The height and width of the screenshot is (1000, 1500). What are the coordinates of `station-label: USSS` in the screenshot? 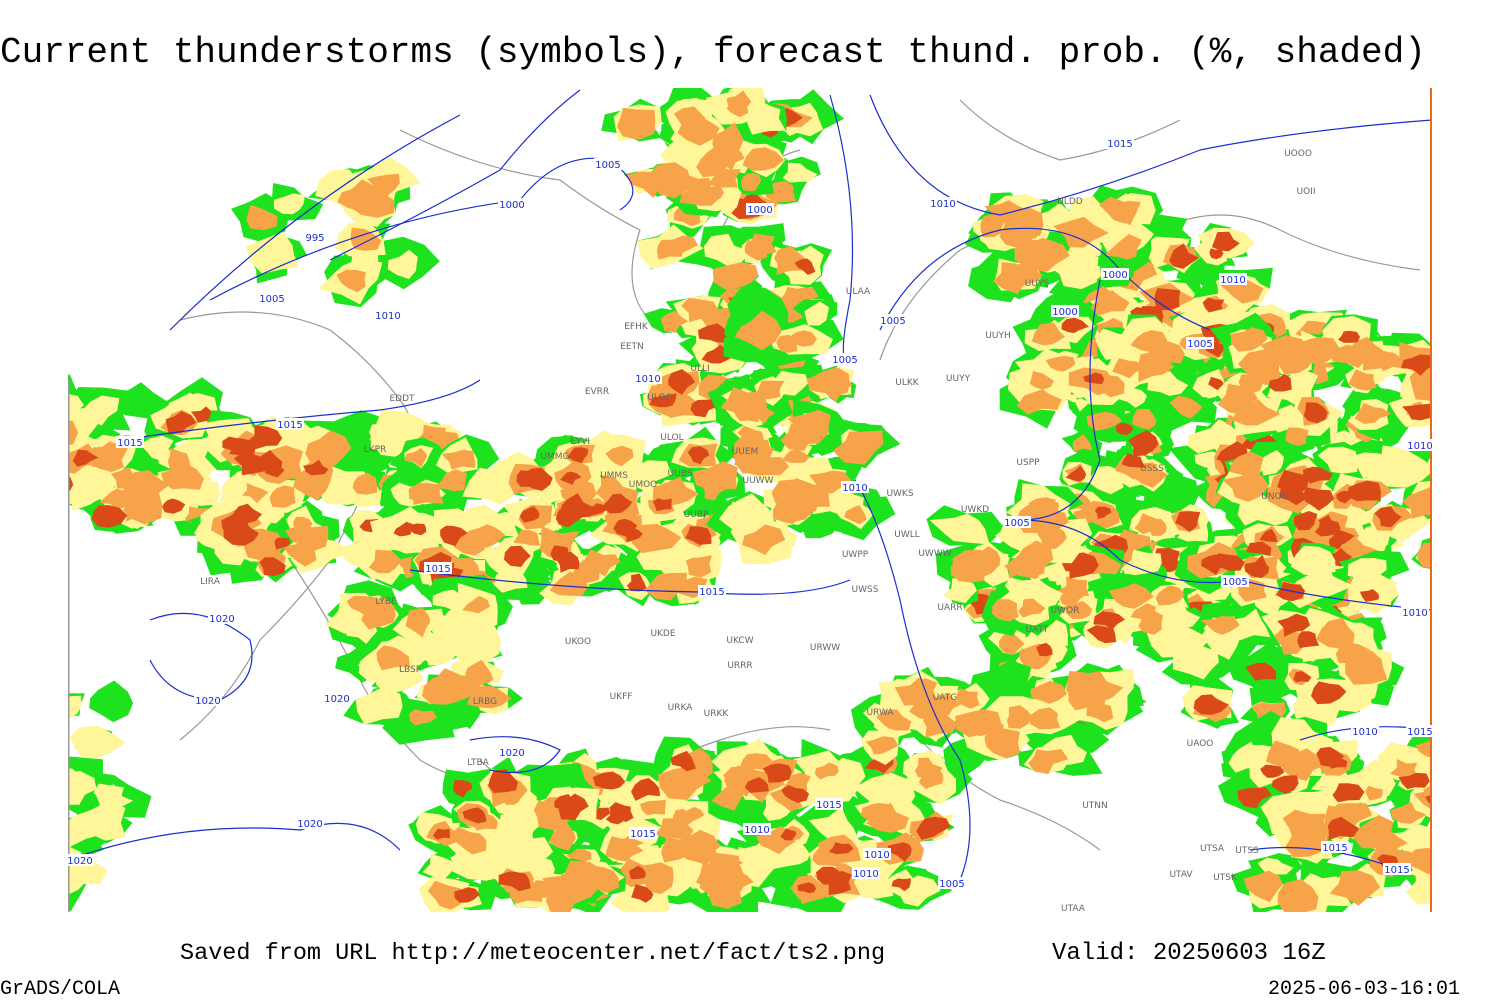 It's located at (1152, 469).